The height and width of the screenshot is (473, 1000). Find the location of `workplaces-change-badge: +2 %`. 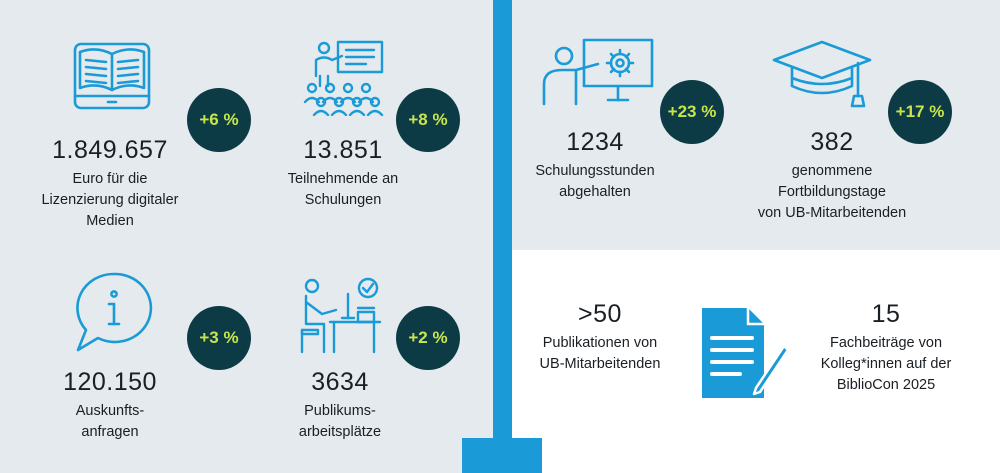

workplaces-change-badge: +2 % is located at coordinates (428, 338).